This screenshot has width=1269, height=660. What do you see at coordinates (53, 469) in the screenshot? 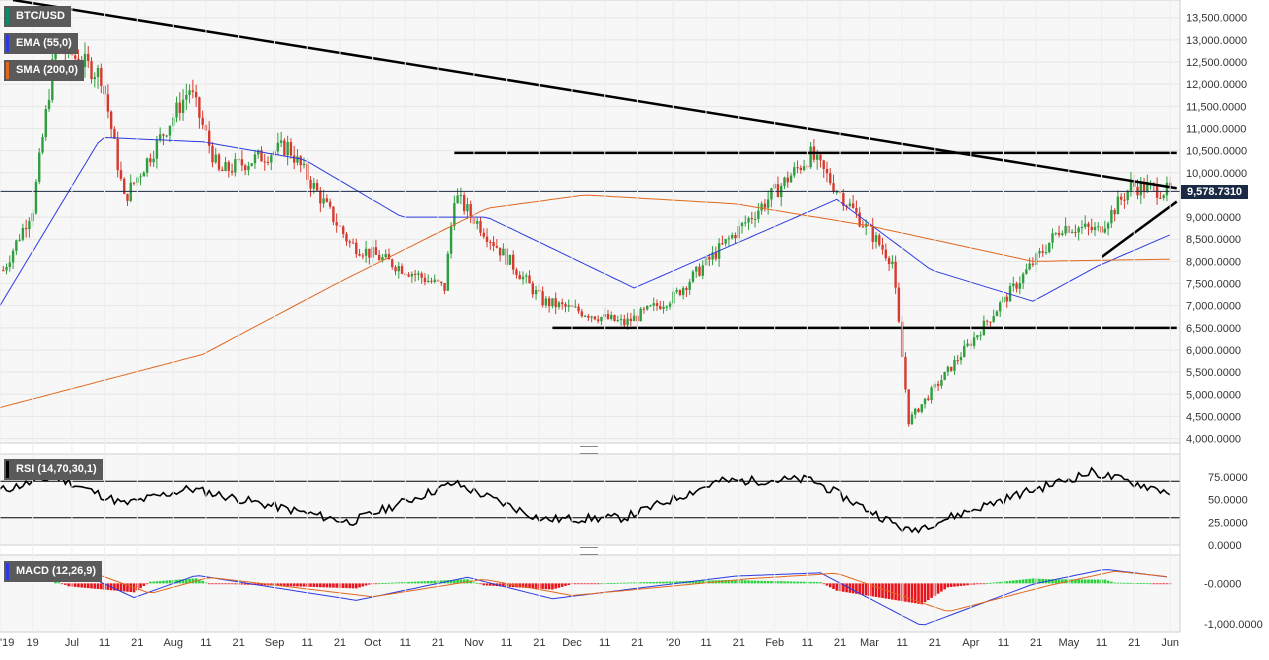
I see `rsi-label: RSI (14,70,30,1)` at bounding box center [53, 469].